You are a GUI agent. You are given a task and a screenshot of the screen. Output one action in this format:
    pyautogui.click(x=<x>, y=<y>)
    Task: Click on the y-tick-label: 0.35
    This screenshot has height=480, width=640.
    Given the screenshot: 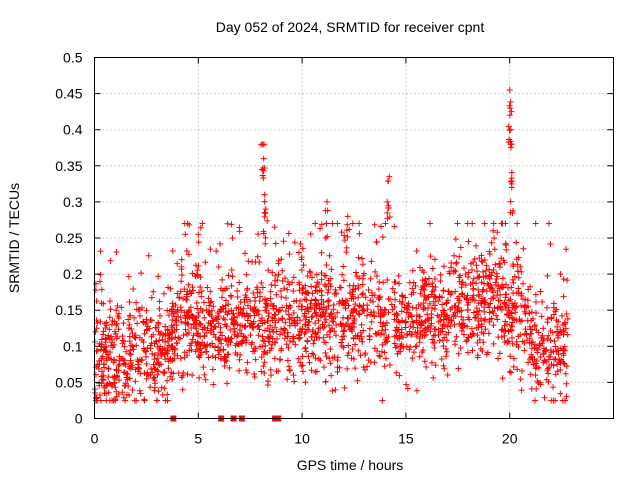 What is the action you would take?
    pyautogui.click(x=68, y=166)
    